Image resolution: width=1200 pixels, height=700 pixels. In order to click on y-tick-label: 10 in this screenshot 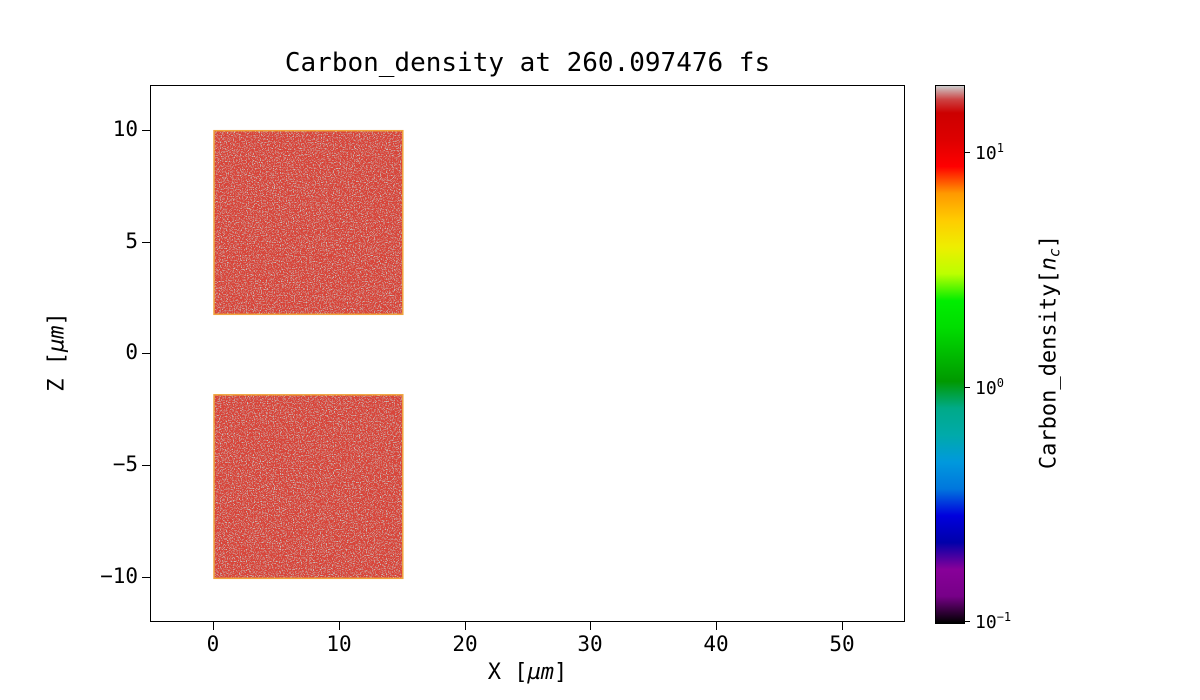, I will do `click(125, 129)`.